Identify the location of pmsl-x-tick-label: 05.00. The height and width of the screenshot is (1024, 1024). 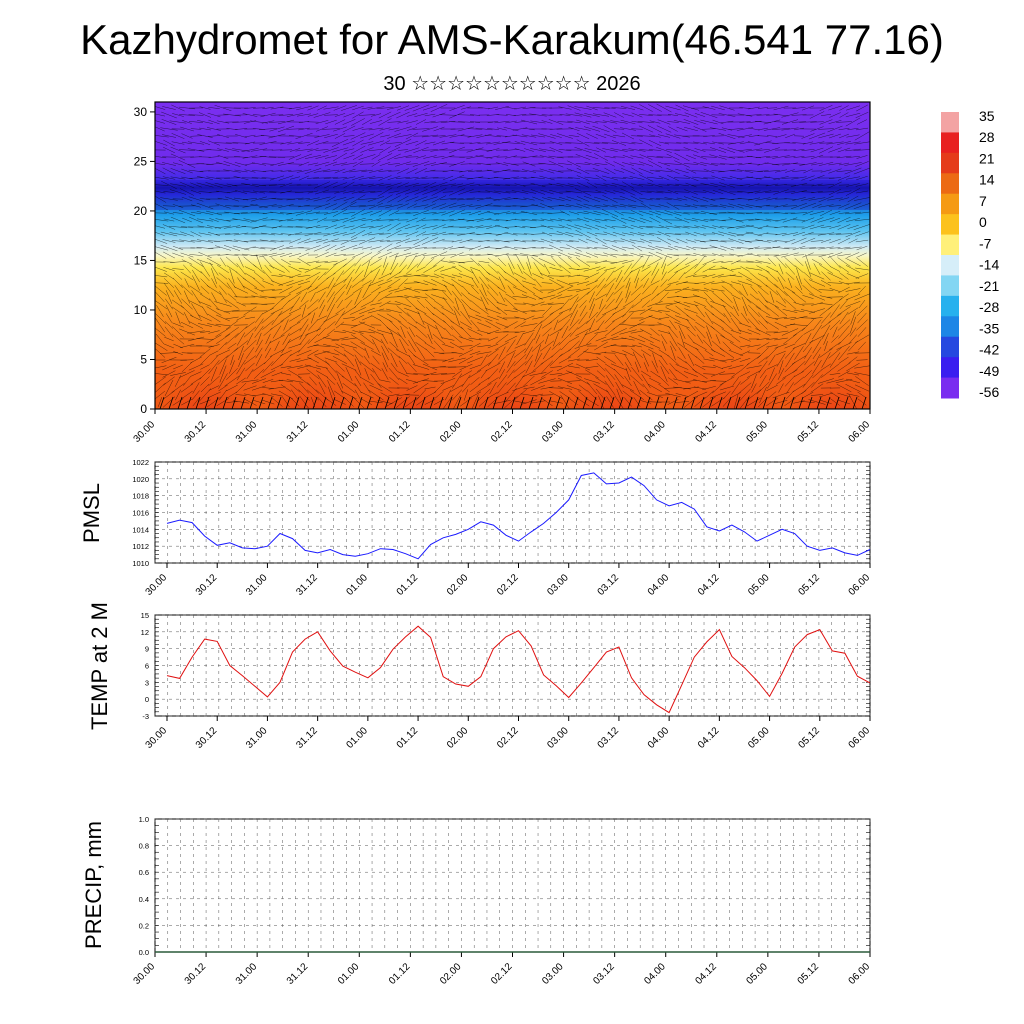
(759, 585).